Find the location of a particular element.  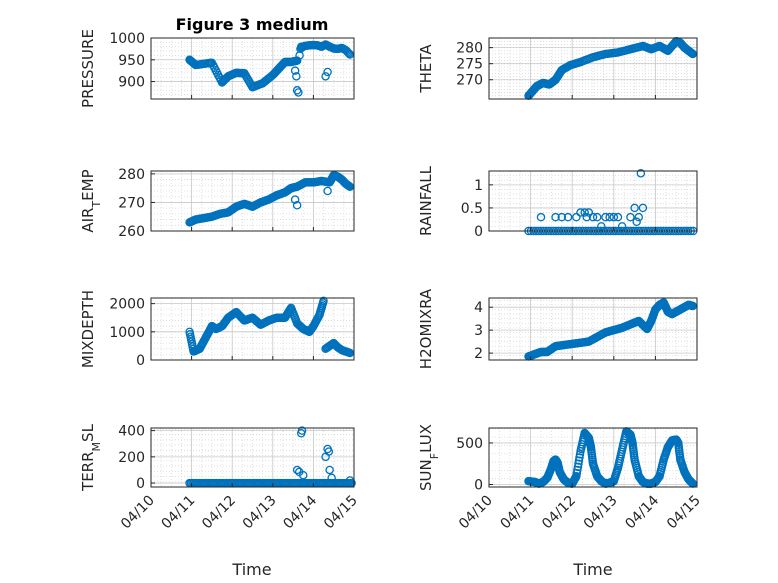

y-tick-label: 1 is located at coordinates (478, 186).